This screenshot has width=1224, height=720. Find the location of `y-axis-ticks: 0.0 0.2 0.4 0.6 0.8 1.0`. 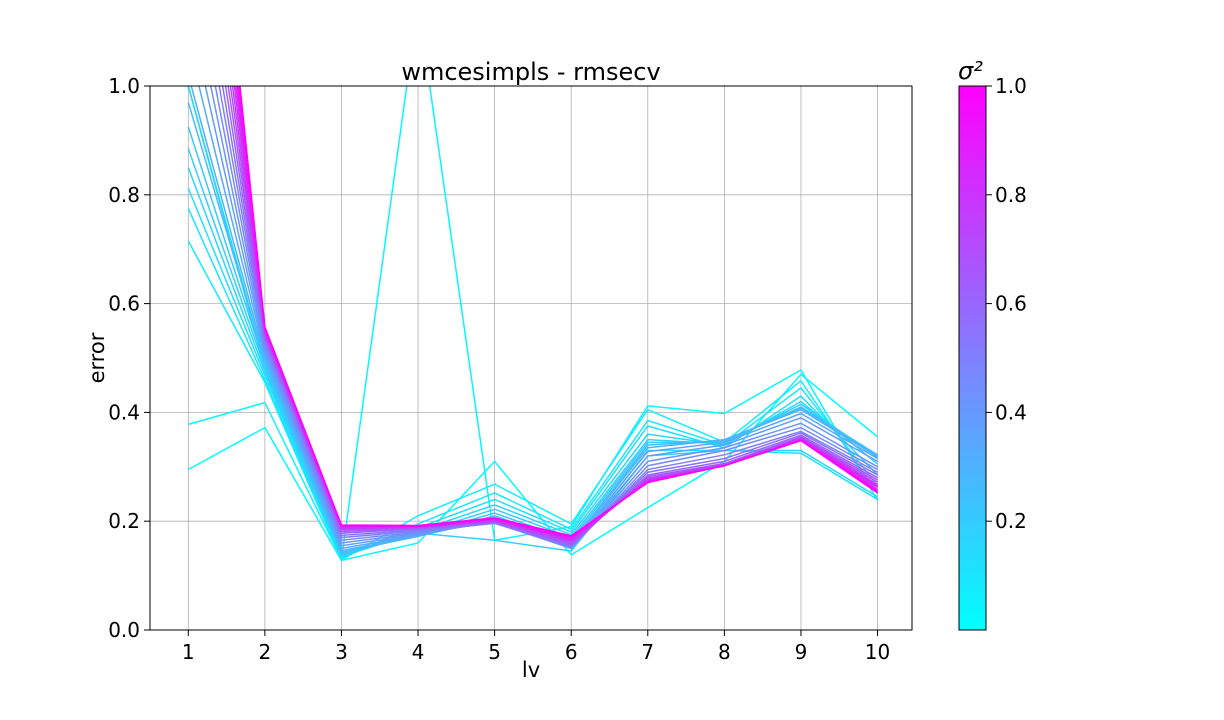

y-axis-ticks: 0.0 0.2 0.4 0.6 0.8 1.0 is located at coordinates (129, 358).